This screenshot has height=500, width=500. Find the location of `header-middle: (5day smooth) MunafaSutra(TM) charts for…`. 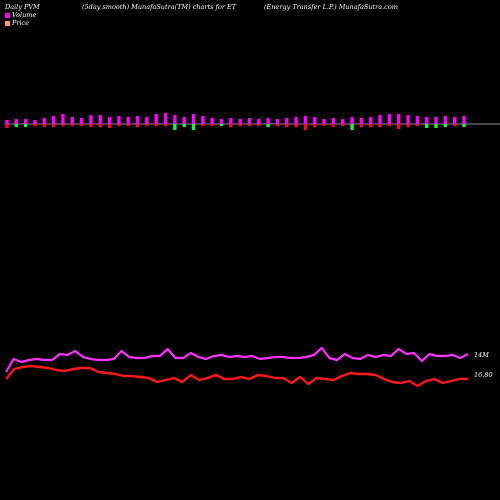

header-middle: (5day smooth) MunafaSutra(TM) charts for… is located at coordinates (159, 7).